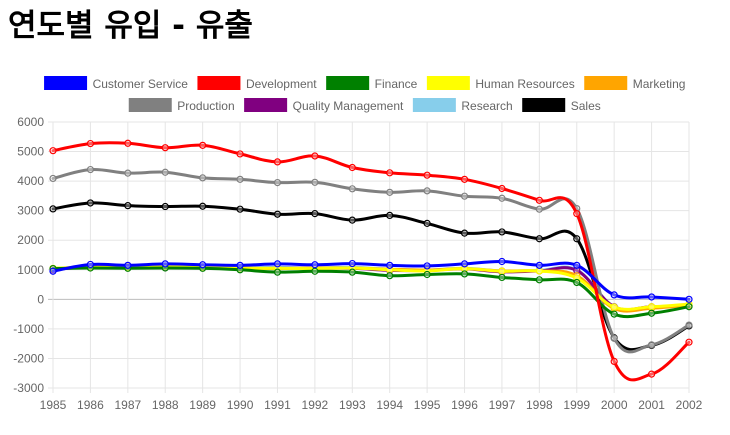  Describe the element at coordinates (635, 84) in the screenshot. I see `legend-item: Marketing` at that location.